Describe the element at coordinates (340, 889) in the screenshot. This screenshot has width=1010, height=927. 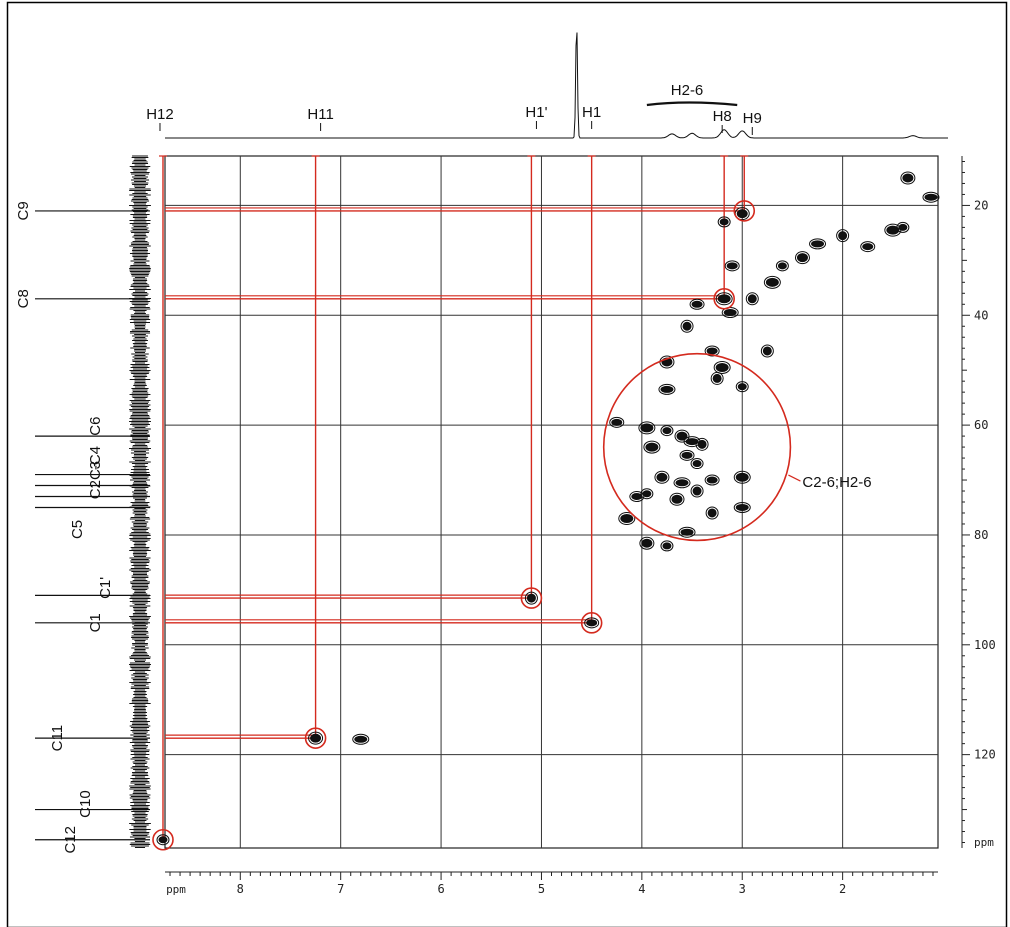
I see `x-tick-label: 7` at that location.